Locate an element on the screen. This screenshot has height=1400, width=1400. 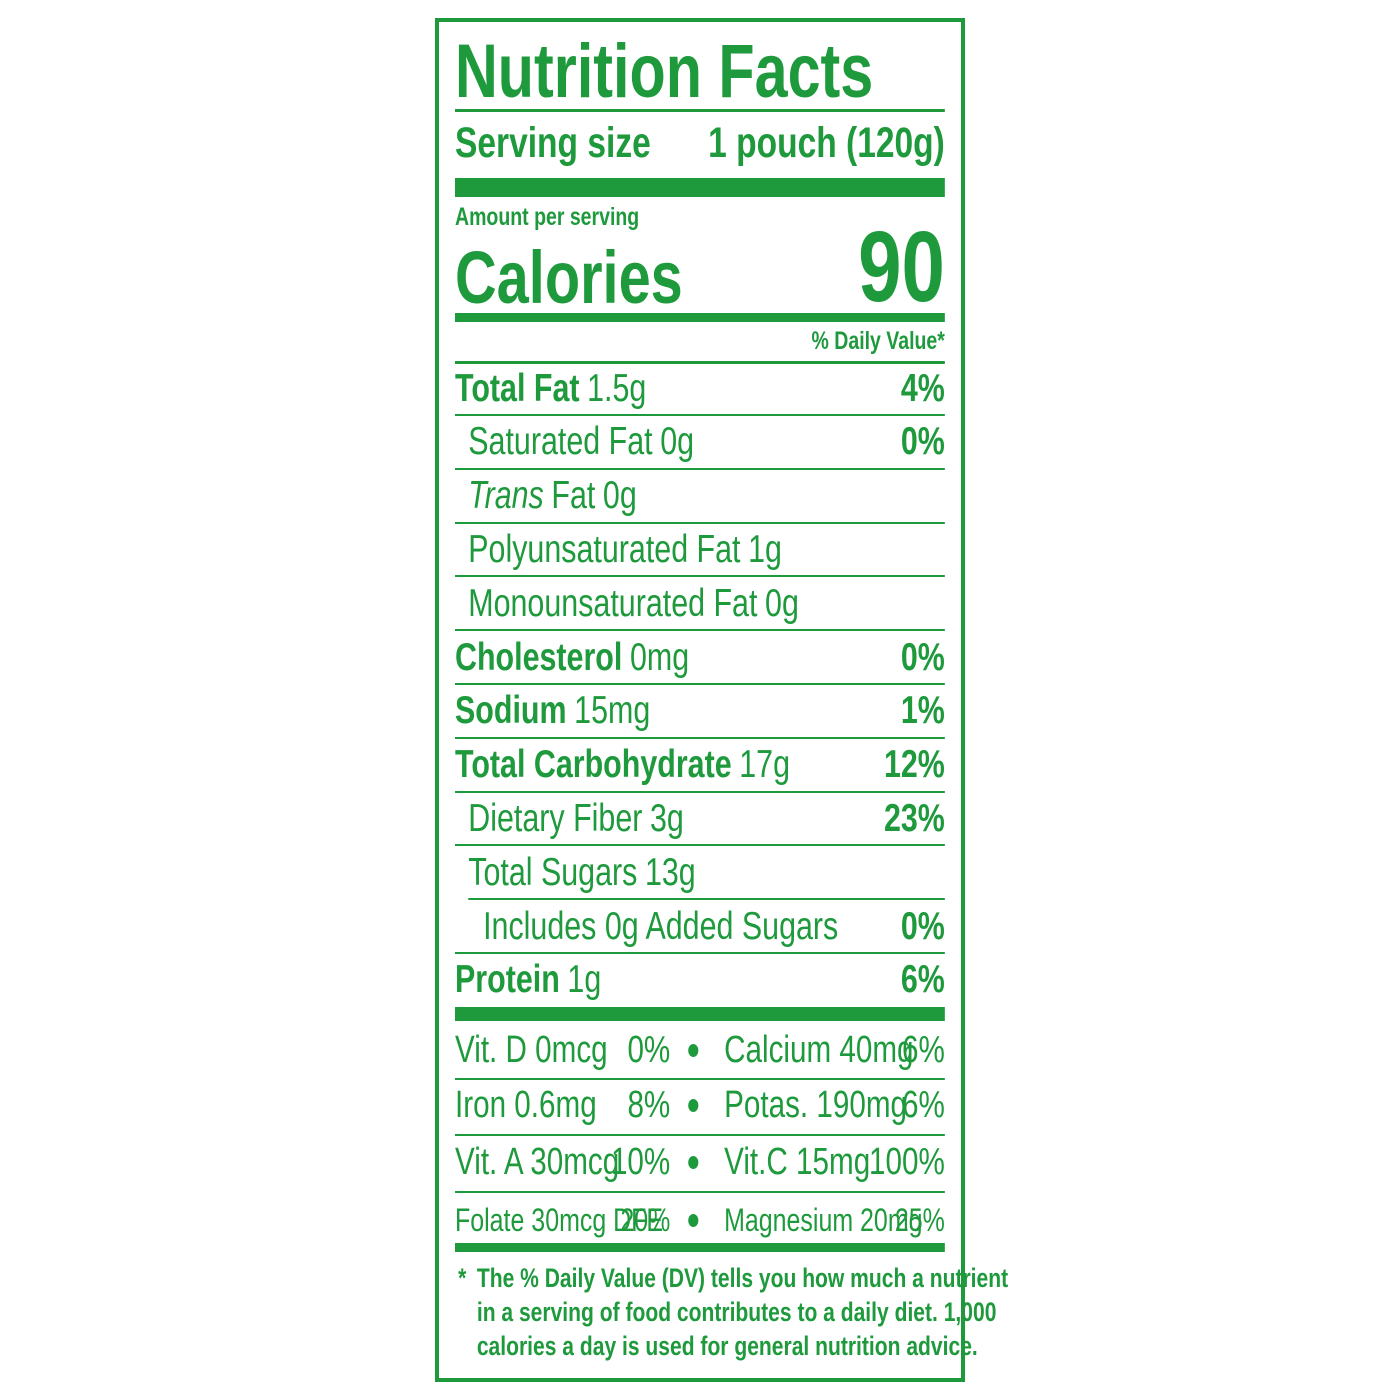
nutrient-name: Total Carbohydrate is located at coordinates (593, 765).